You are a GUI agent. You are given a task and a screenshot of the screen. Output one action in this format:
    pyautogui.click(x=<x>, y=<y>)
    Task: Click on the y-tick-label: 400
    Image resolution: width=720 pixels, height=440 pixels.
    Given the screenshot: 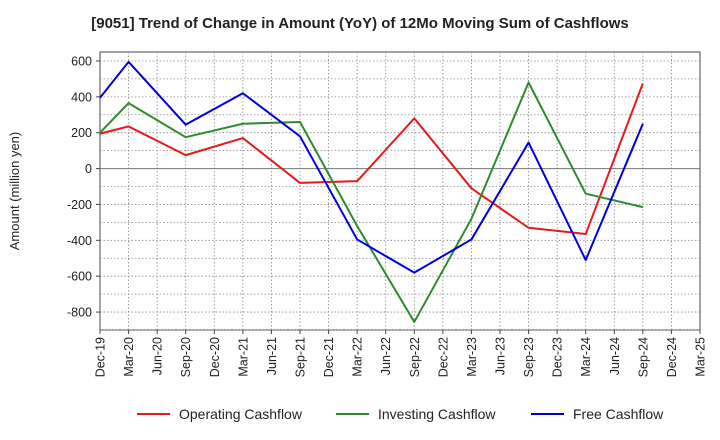 What is the action you would take?
    pyautogui.click(x=81, y=97)
    